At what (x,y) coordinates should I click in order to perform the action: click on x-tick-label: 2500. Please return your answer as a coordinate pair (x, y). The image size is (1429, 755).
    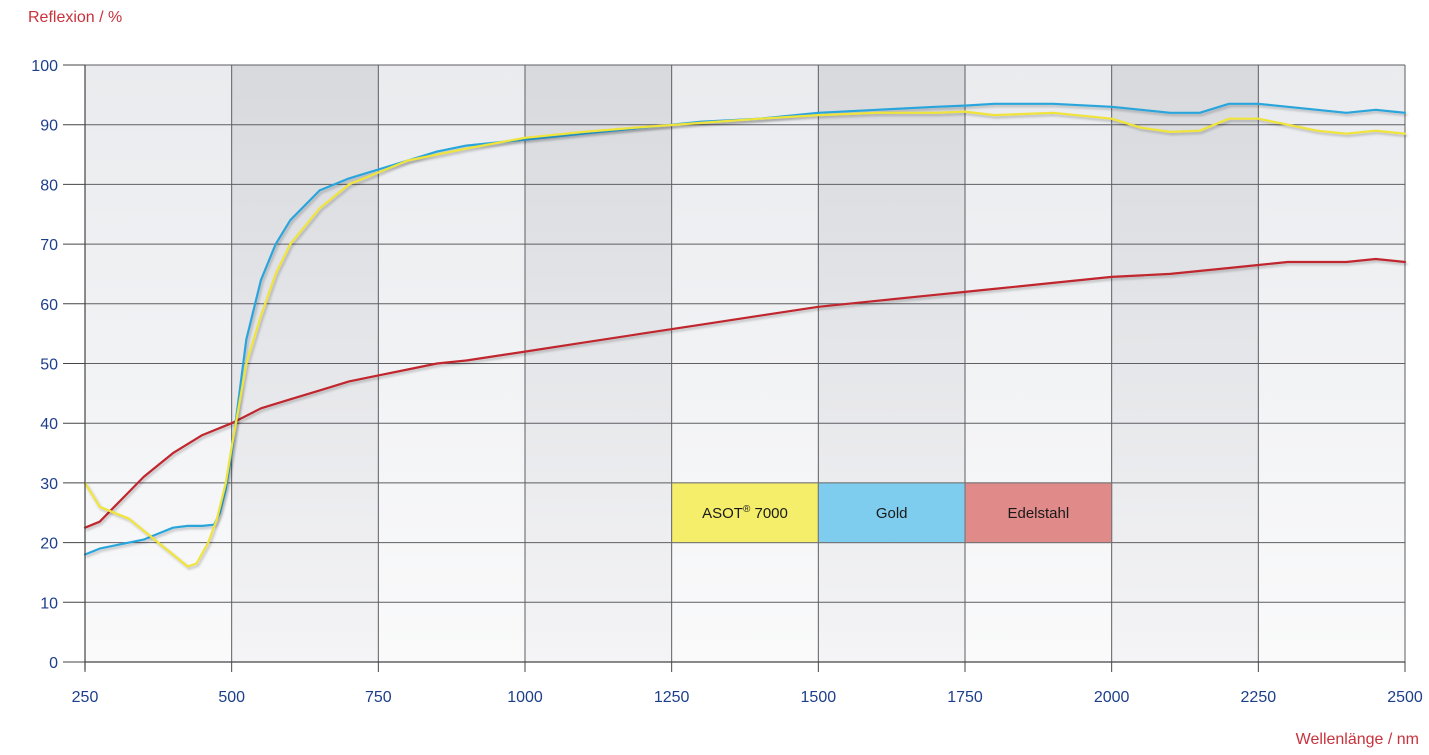
    Looking at the image, I should click on (1405, 697).